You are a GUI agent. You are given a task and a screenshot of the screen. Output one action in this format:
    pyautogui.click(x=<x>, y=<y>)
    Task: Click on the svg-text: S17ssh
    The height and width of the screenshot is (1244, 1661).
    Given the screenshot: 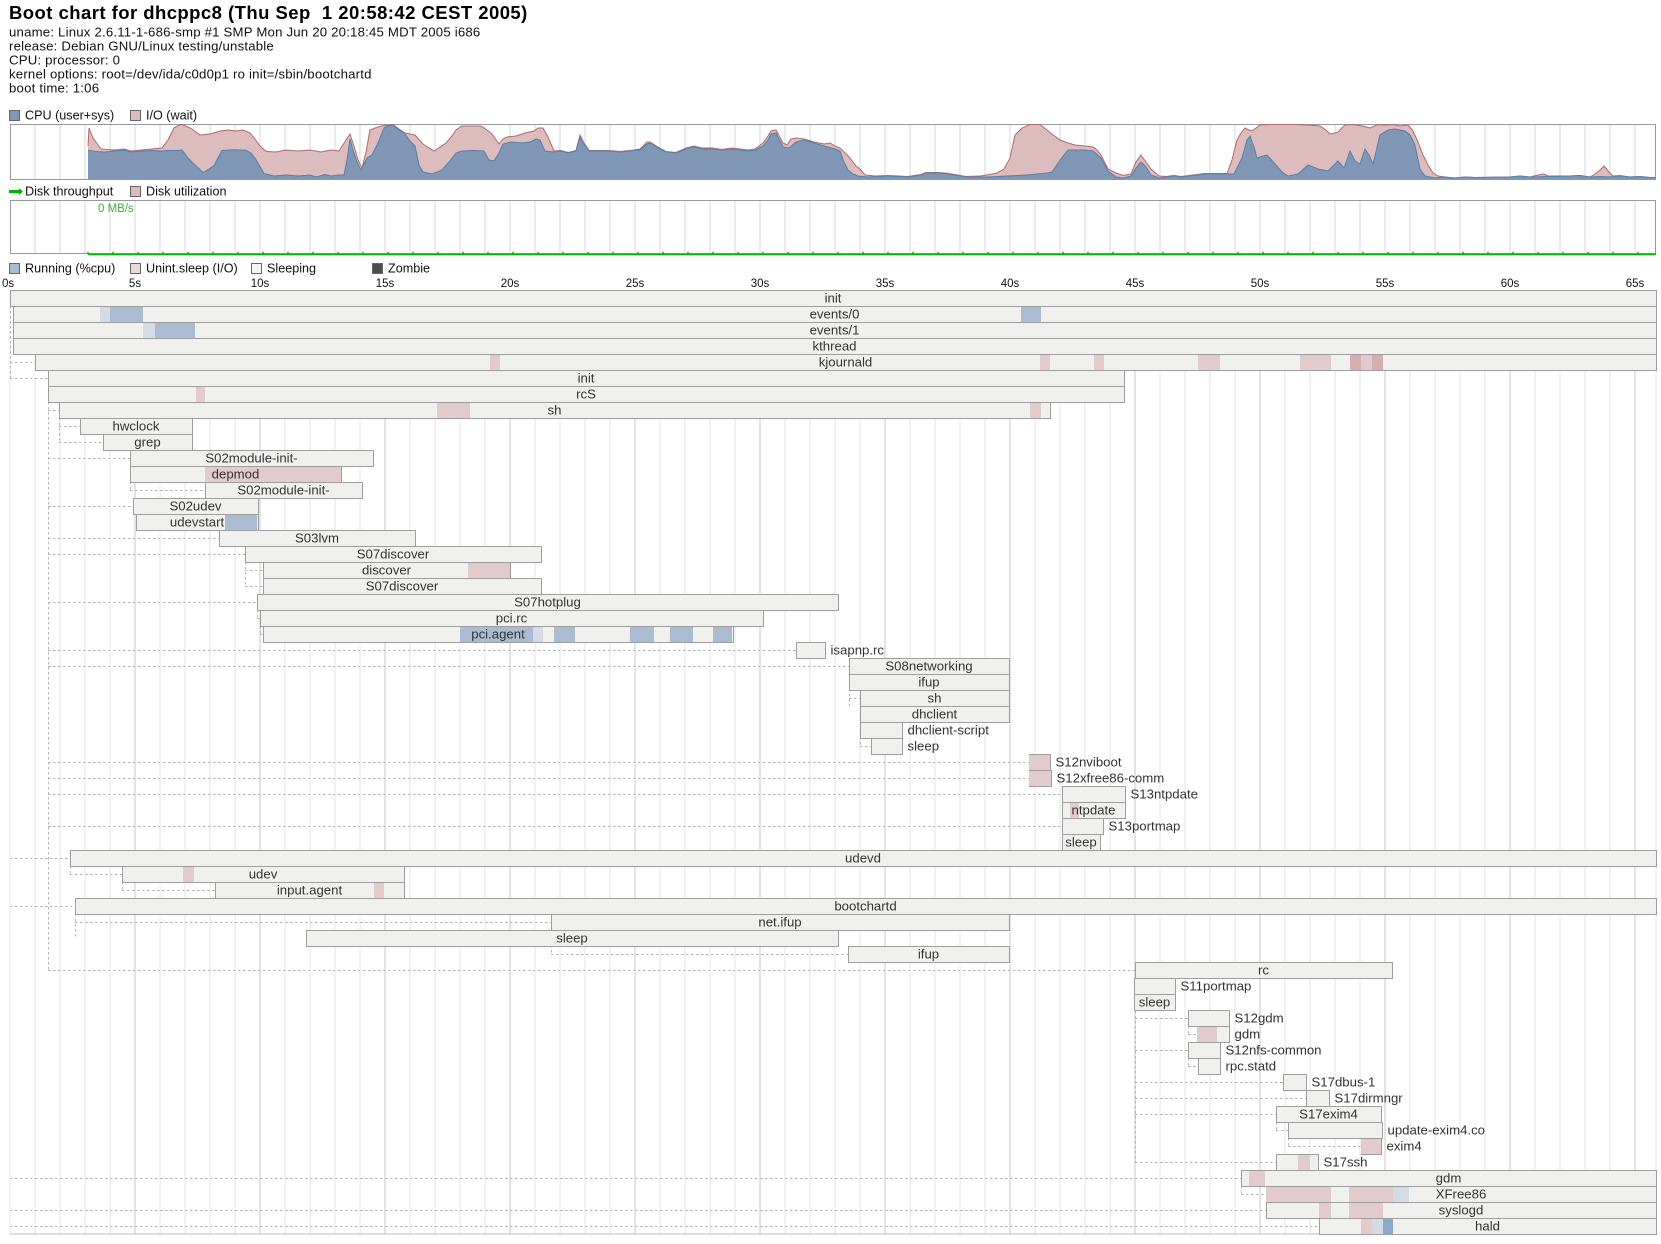 What is the action you would take?
    pyautogui.click(x=1346, y=1162)
    